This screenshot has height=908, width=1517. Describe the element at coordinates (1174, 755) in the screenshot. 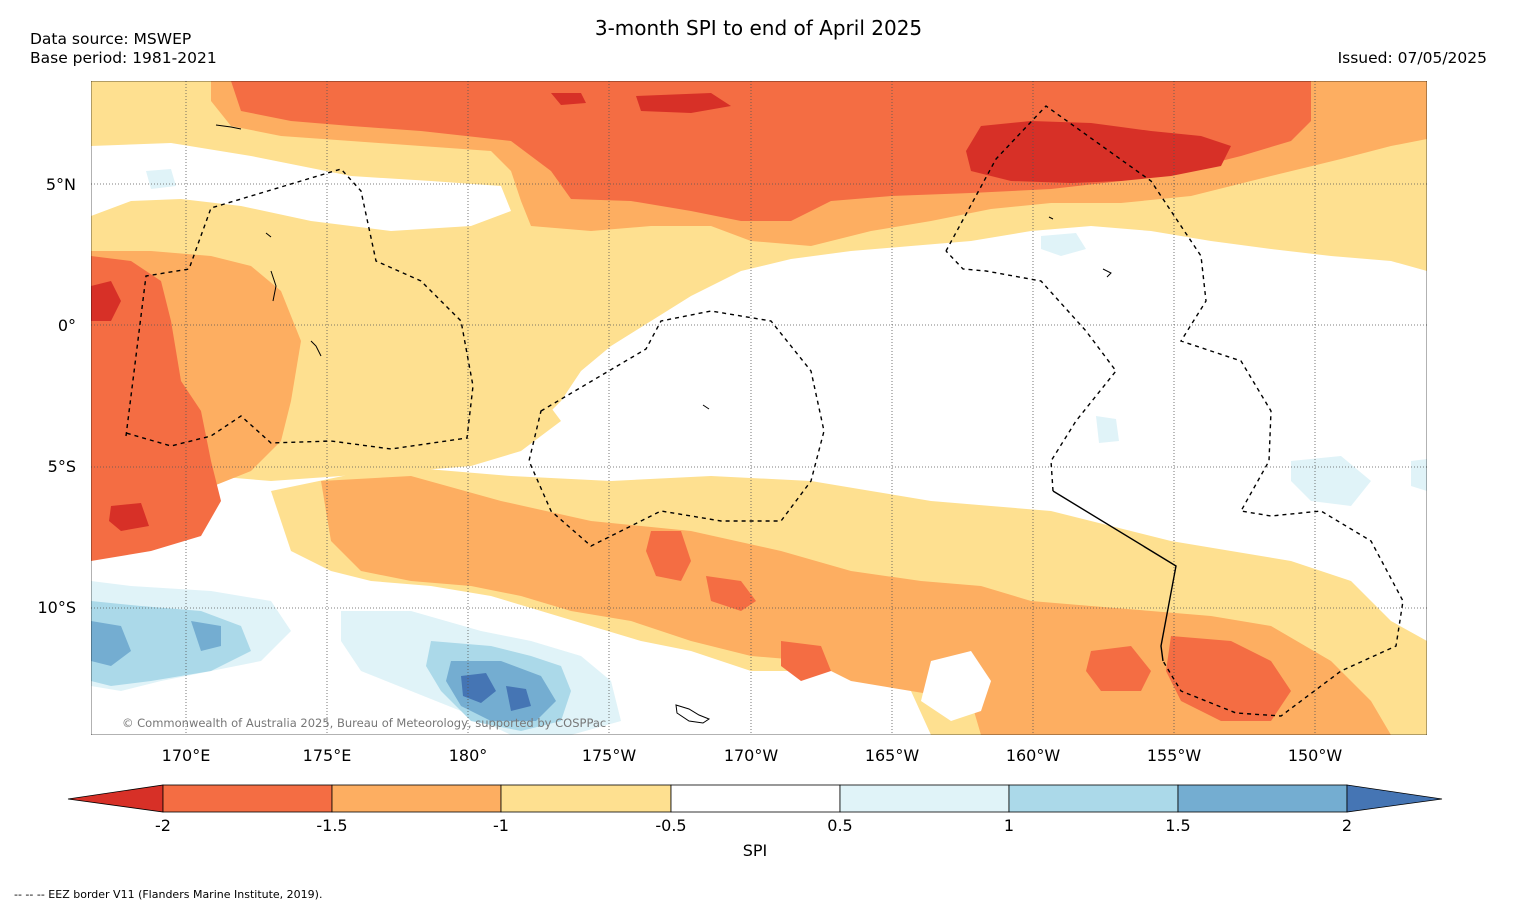

I see `lon-label-155w: 155°W` at that location.